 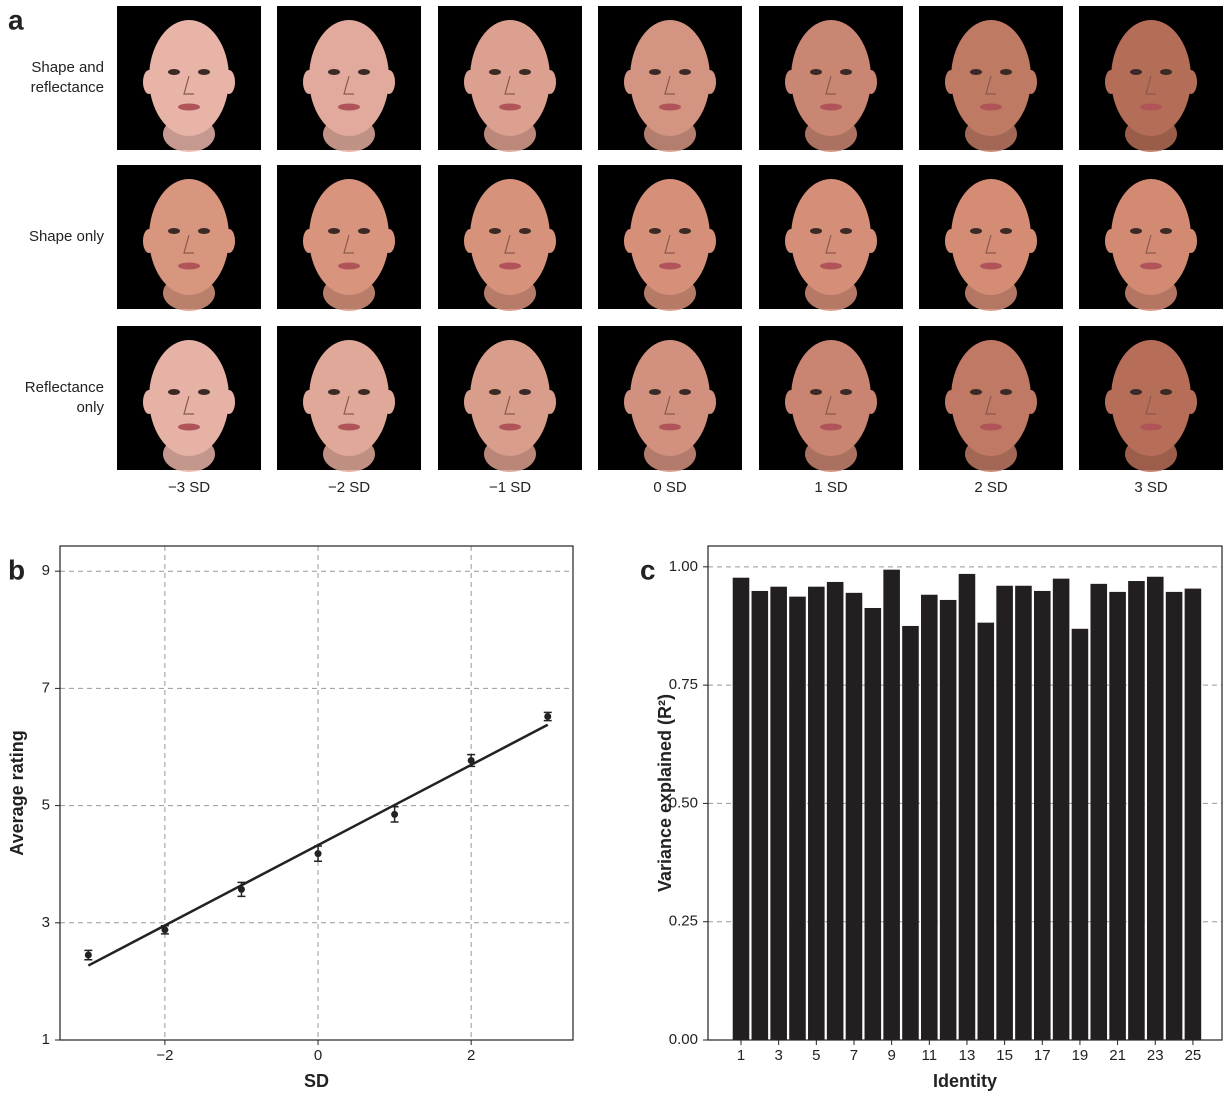 I want to click on row-label: Shape and reflectance, so click(x=67, y=77).